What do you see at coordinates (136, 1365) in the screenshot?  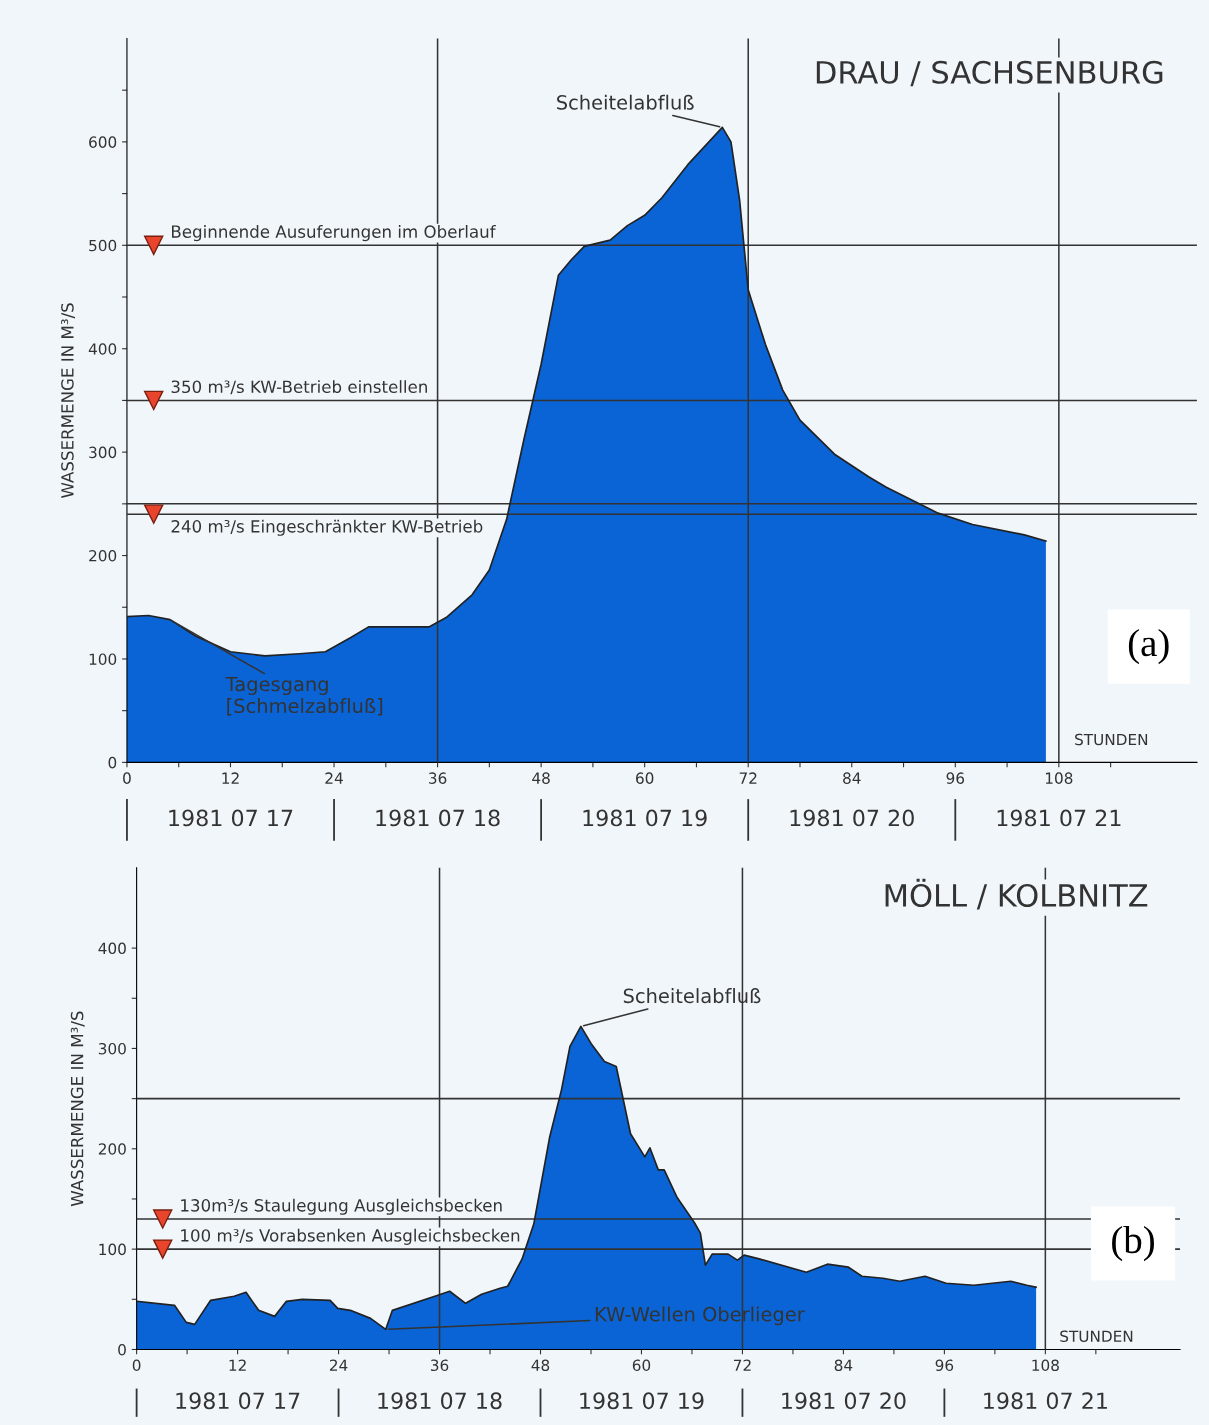 I see `x-tick-label: 0` at bounding box center [136, 1365].